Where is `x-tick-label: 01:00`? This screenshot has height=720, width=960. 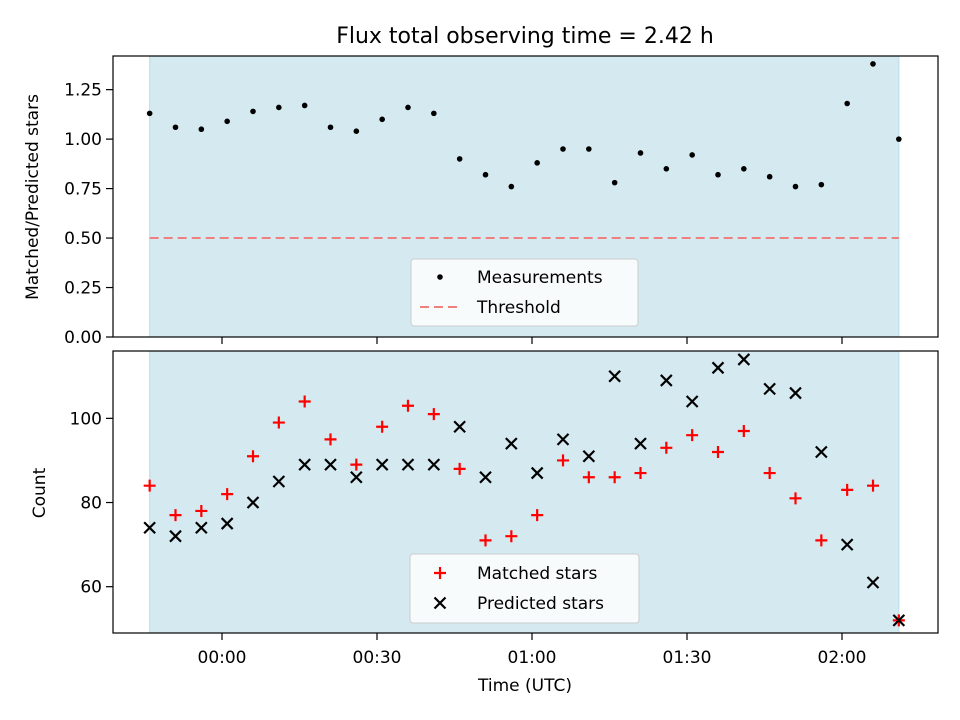 x-tick-label: 01:00 is located at coordinates (532, 658).